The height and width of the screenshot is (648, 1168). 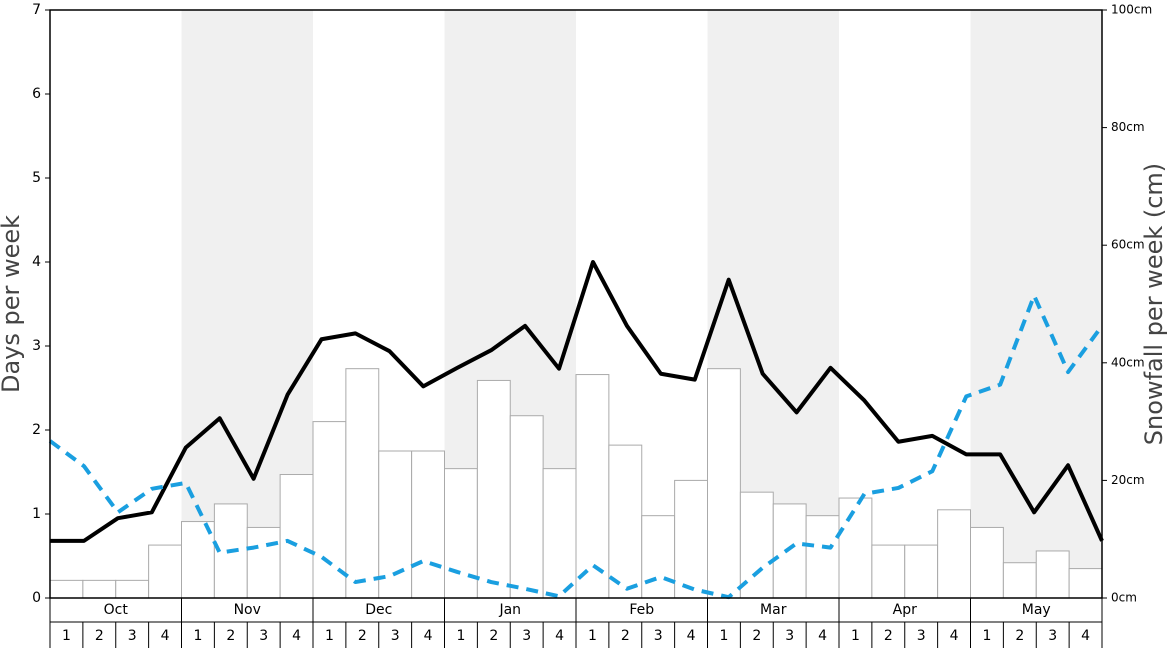 What do you see at coordinates (36, 430) in the screenshot?
I see `y-tick-label: 2` at bounding box center [36, 430].